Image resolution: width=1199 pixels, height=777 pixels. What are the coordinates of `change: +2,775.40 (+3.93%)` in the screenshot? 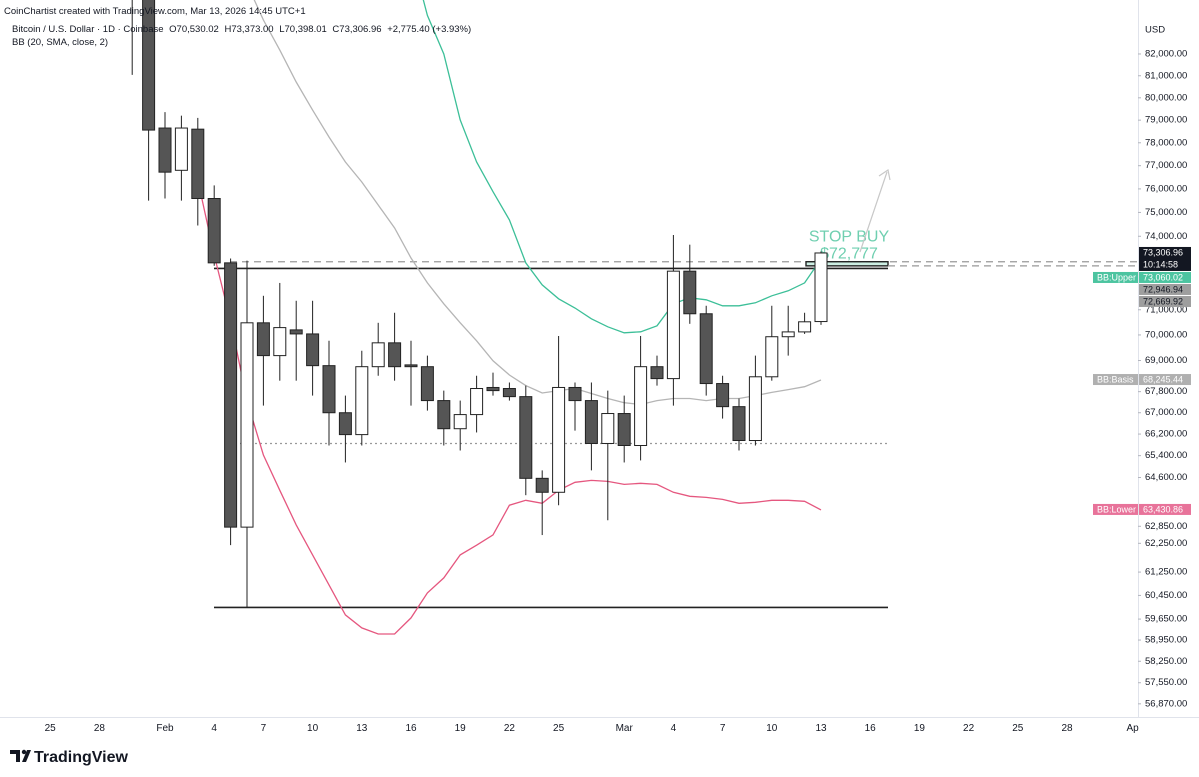 It's located at (429, 29).